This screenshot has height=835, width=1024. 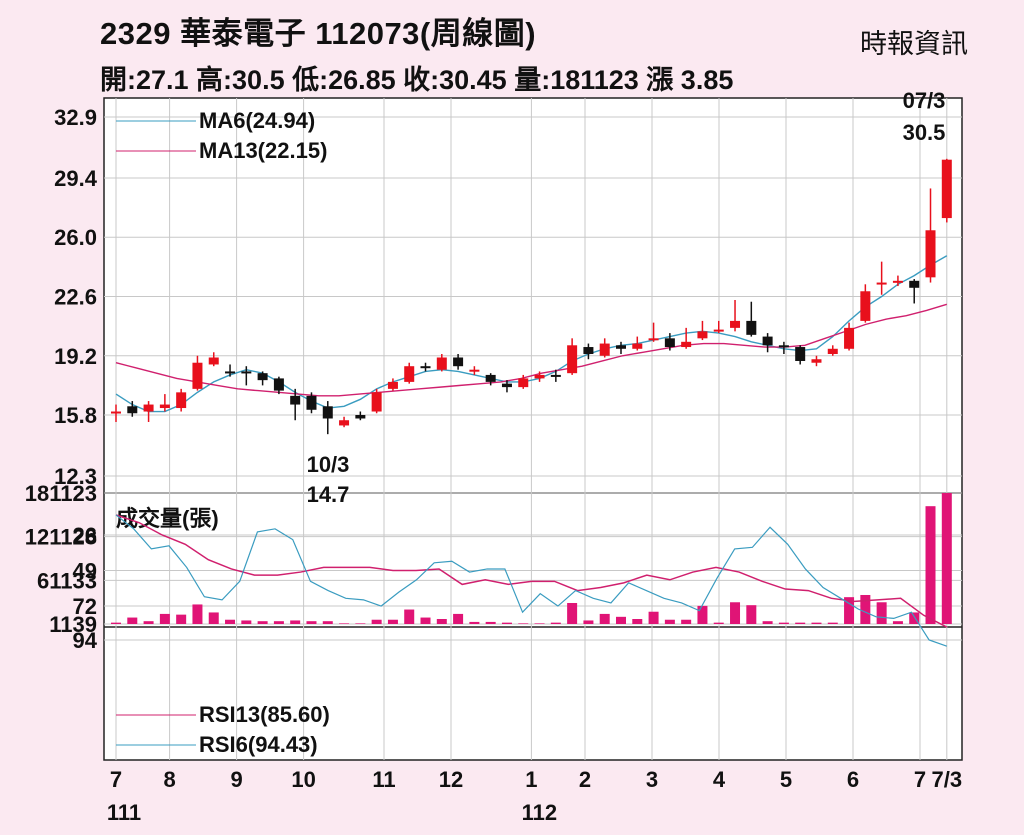 What do you see at coordinates (263, 150) in the screenshot?
I see `ma13-legend-label: MA13(22.15)` at bounding box center [263, 150].